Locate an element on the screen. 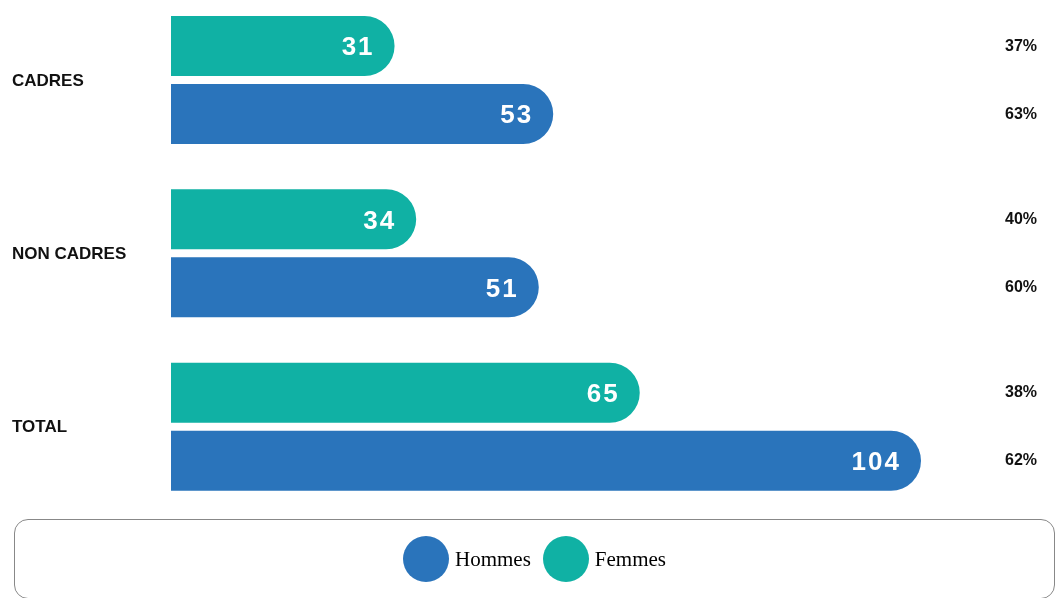 The height and width of the screenshot is (598, 1059). y-tick-label: TOTAL is located at coordinates (40, 427).